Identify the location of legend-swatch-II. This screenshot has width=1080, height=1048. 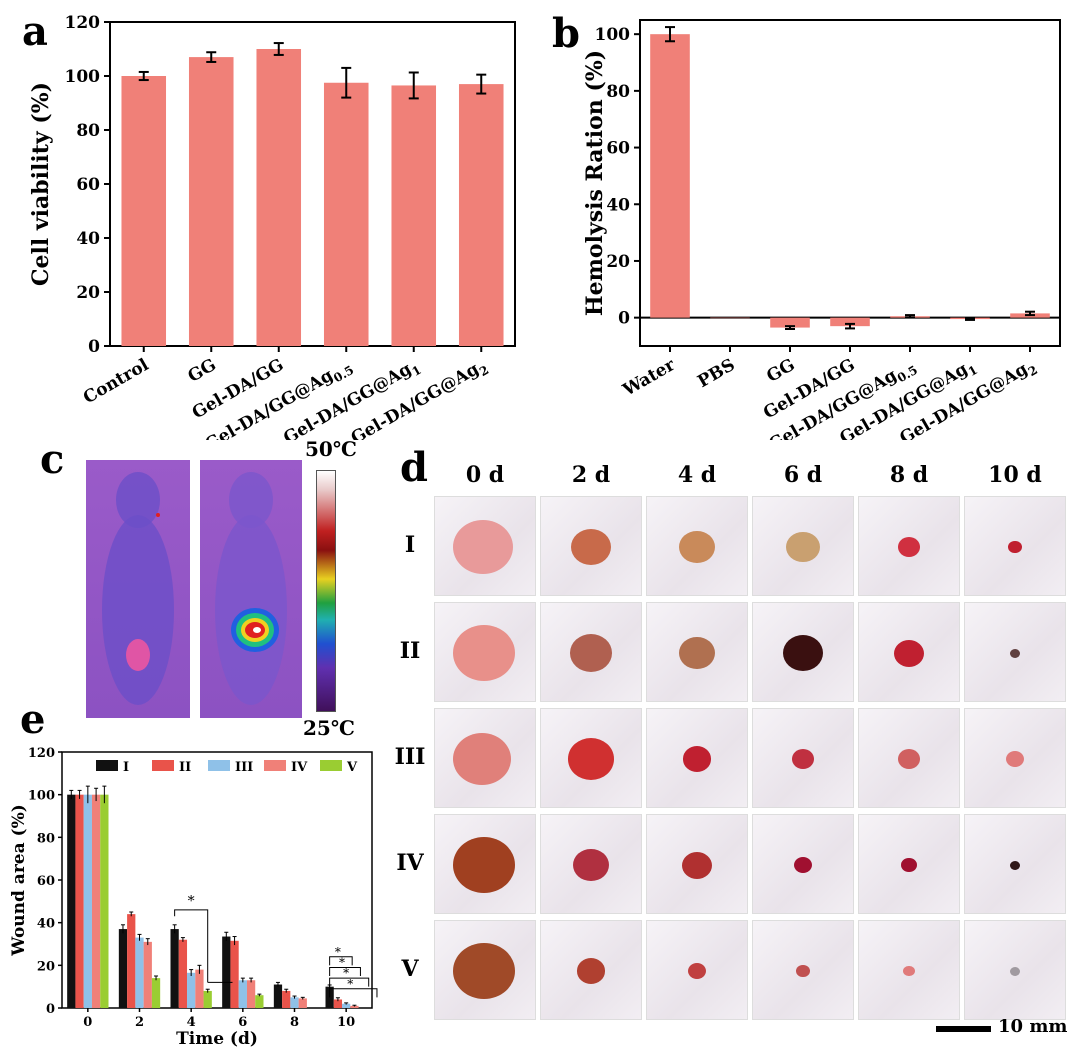
(163, 765).